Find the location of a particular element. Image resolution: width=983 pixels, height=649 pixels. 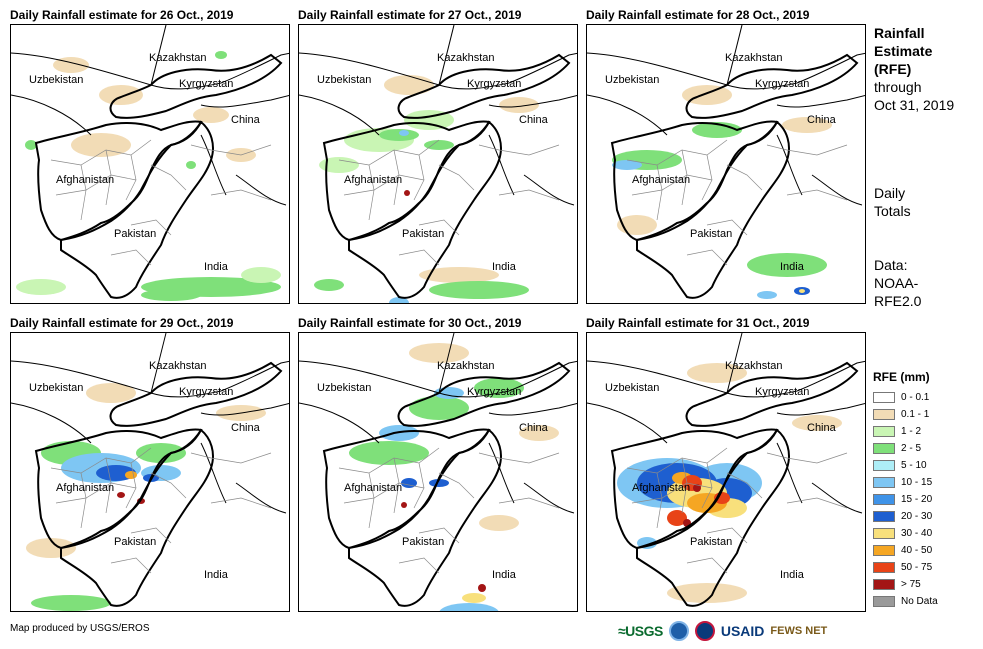

legend-item: 30 - 40 is located at coordinates (925, 533).